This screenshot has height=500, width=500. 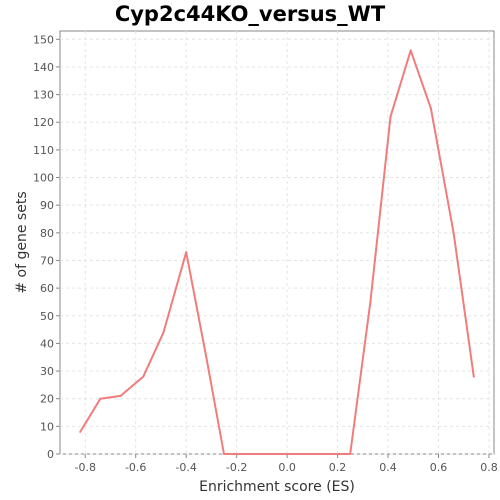 What do you see at coordinates (47, 233) in the screenshot?
I see `y-tick-label: 80` at bounding box center [47, 233].